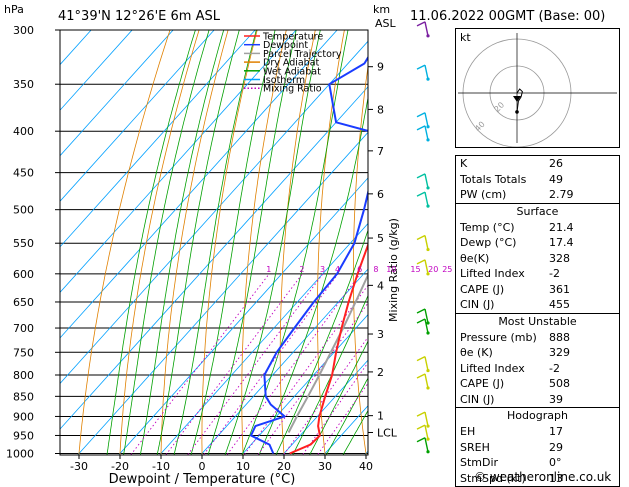 This screenshot has height=487, width=629. What do you see at coordinates (498, 338) in the screenshot?
I see `most-unstable-label: Pressure (mb)` at bounding box center [498, 338].